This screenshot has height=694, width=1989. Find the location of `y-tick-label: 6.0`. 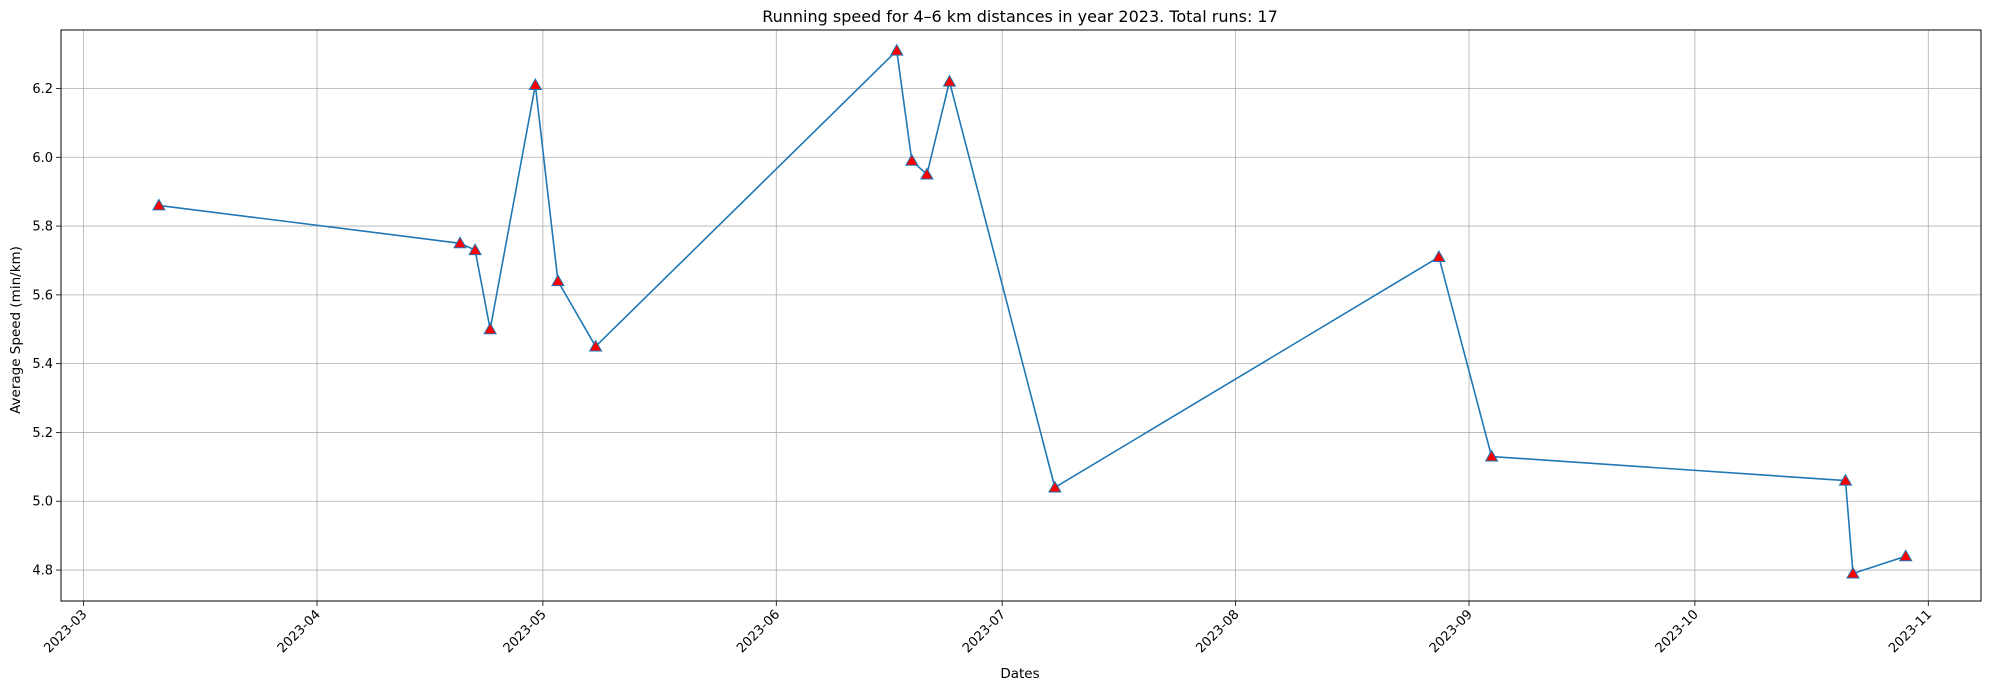

y-tick-label: 6.0 is located at coordinates (42, 158).